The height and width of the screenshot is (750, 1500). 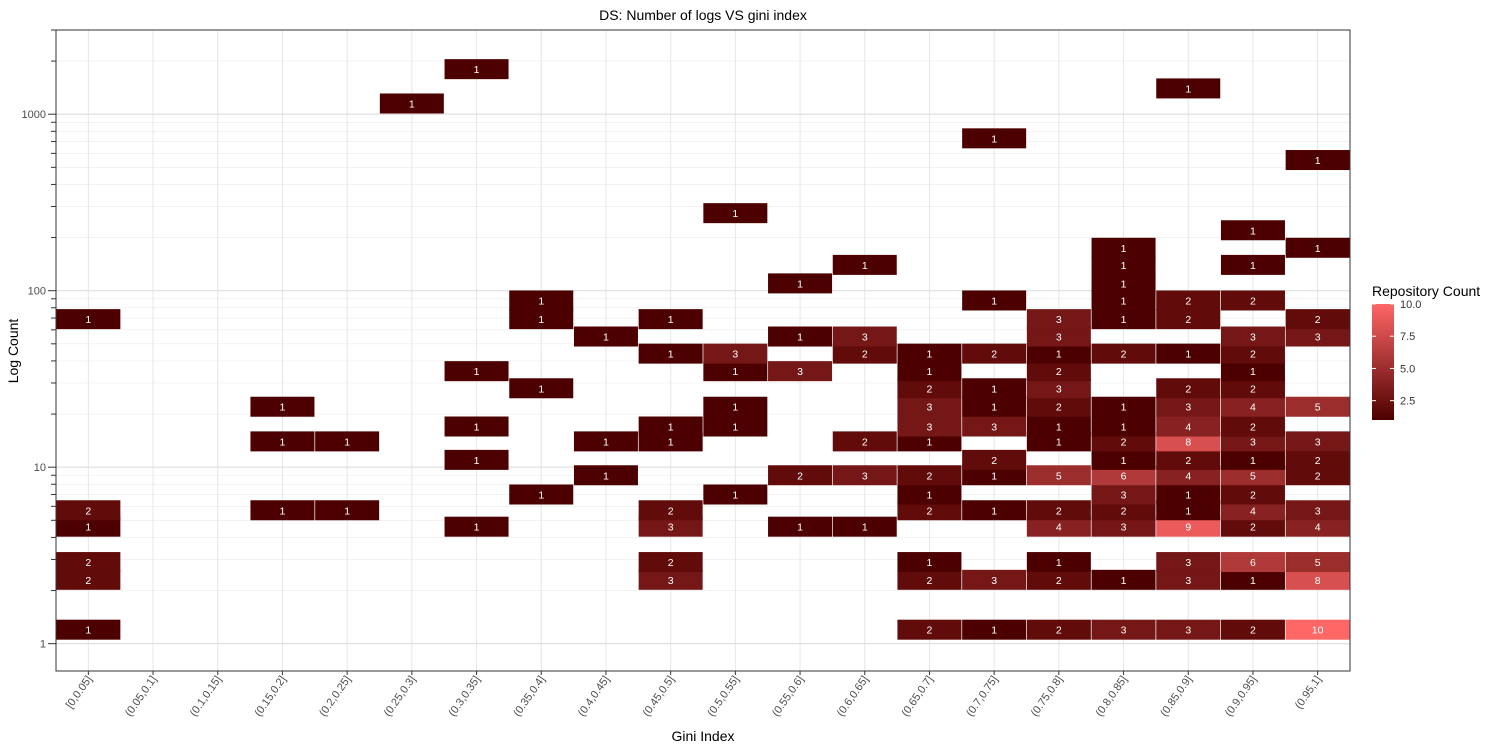 What do you see at coordinates (1407, 337) in the screenshot?
I see `legend-tick-label: 7.5` at bounding box center [1407, 337].